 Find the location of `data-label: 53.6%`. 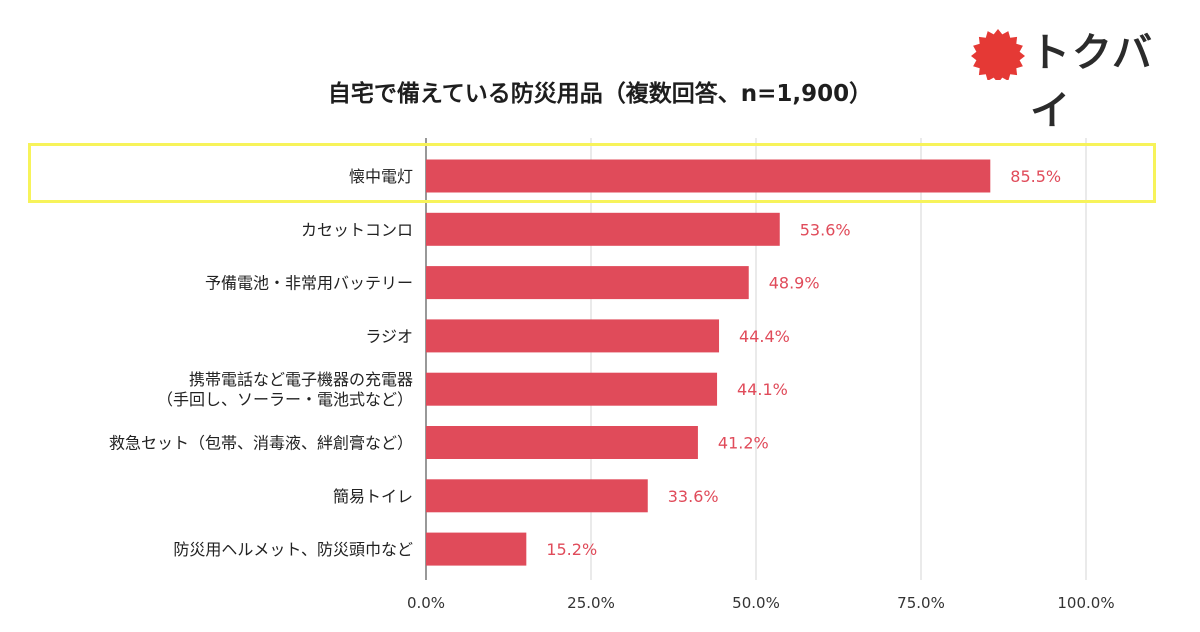

data-label: 53.6% is located at coordinates (825, 229).